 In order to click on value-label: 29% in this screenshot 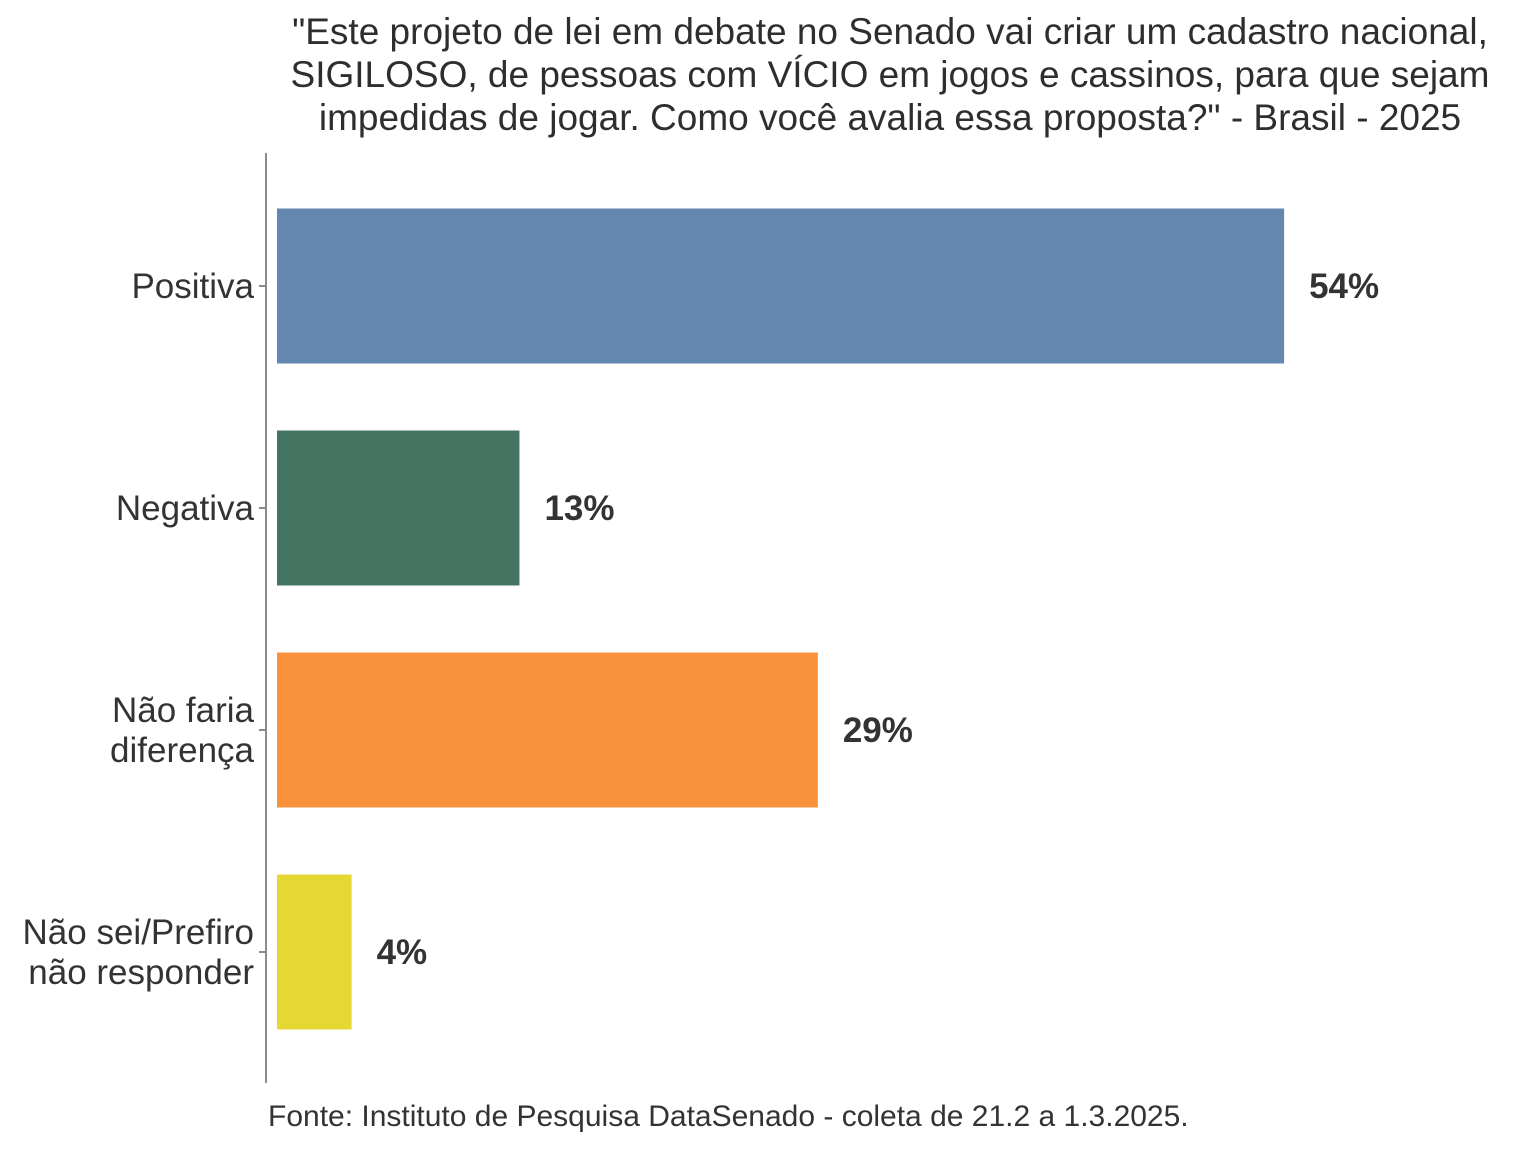, I will do `click(878, 730)`.